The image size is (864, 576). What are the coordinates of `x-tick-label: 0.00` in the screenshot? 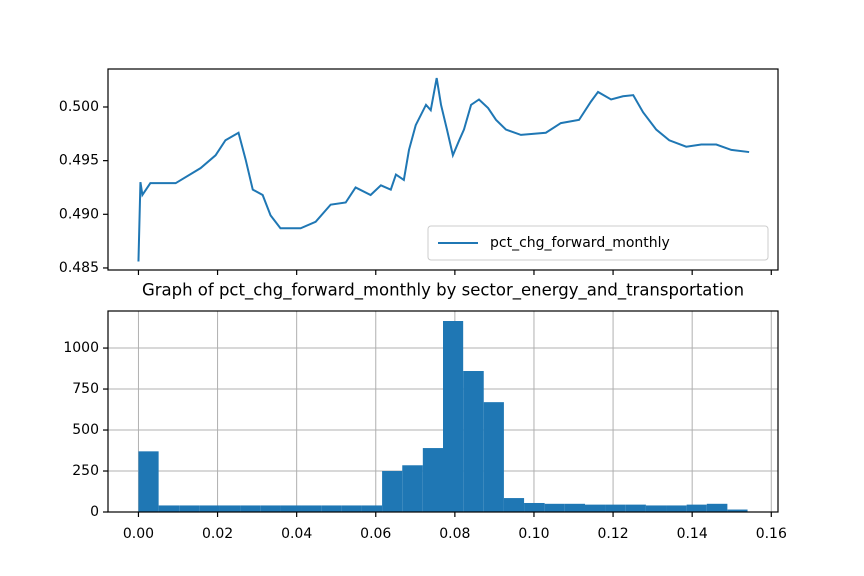 It's located at (138, 534).